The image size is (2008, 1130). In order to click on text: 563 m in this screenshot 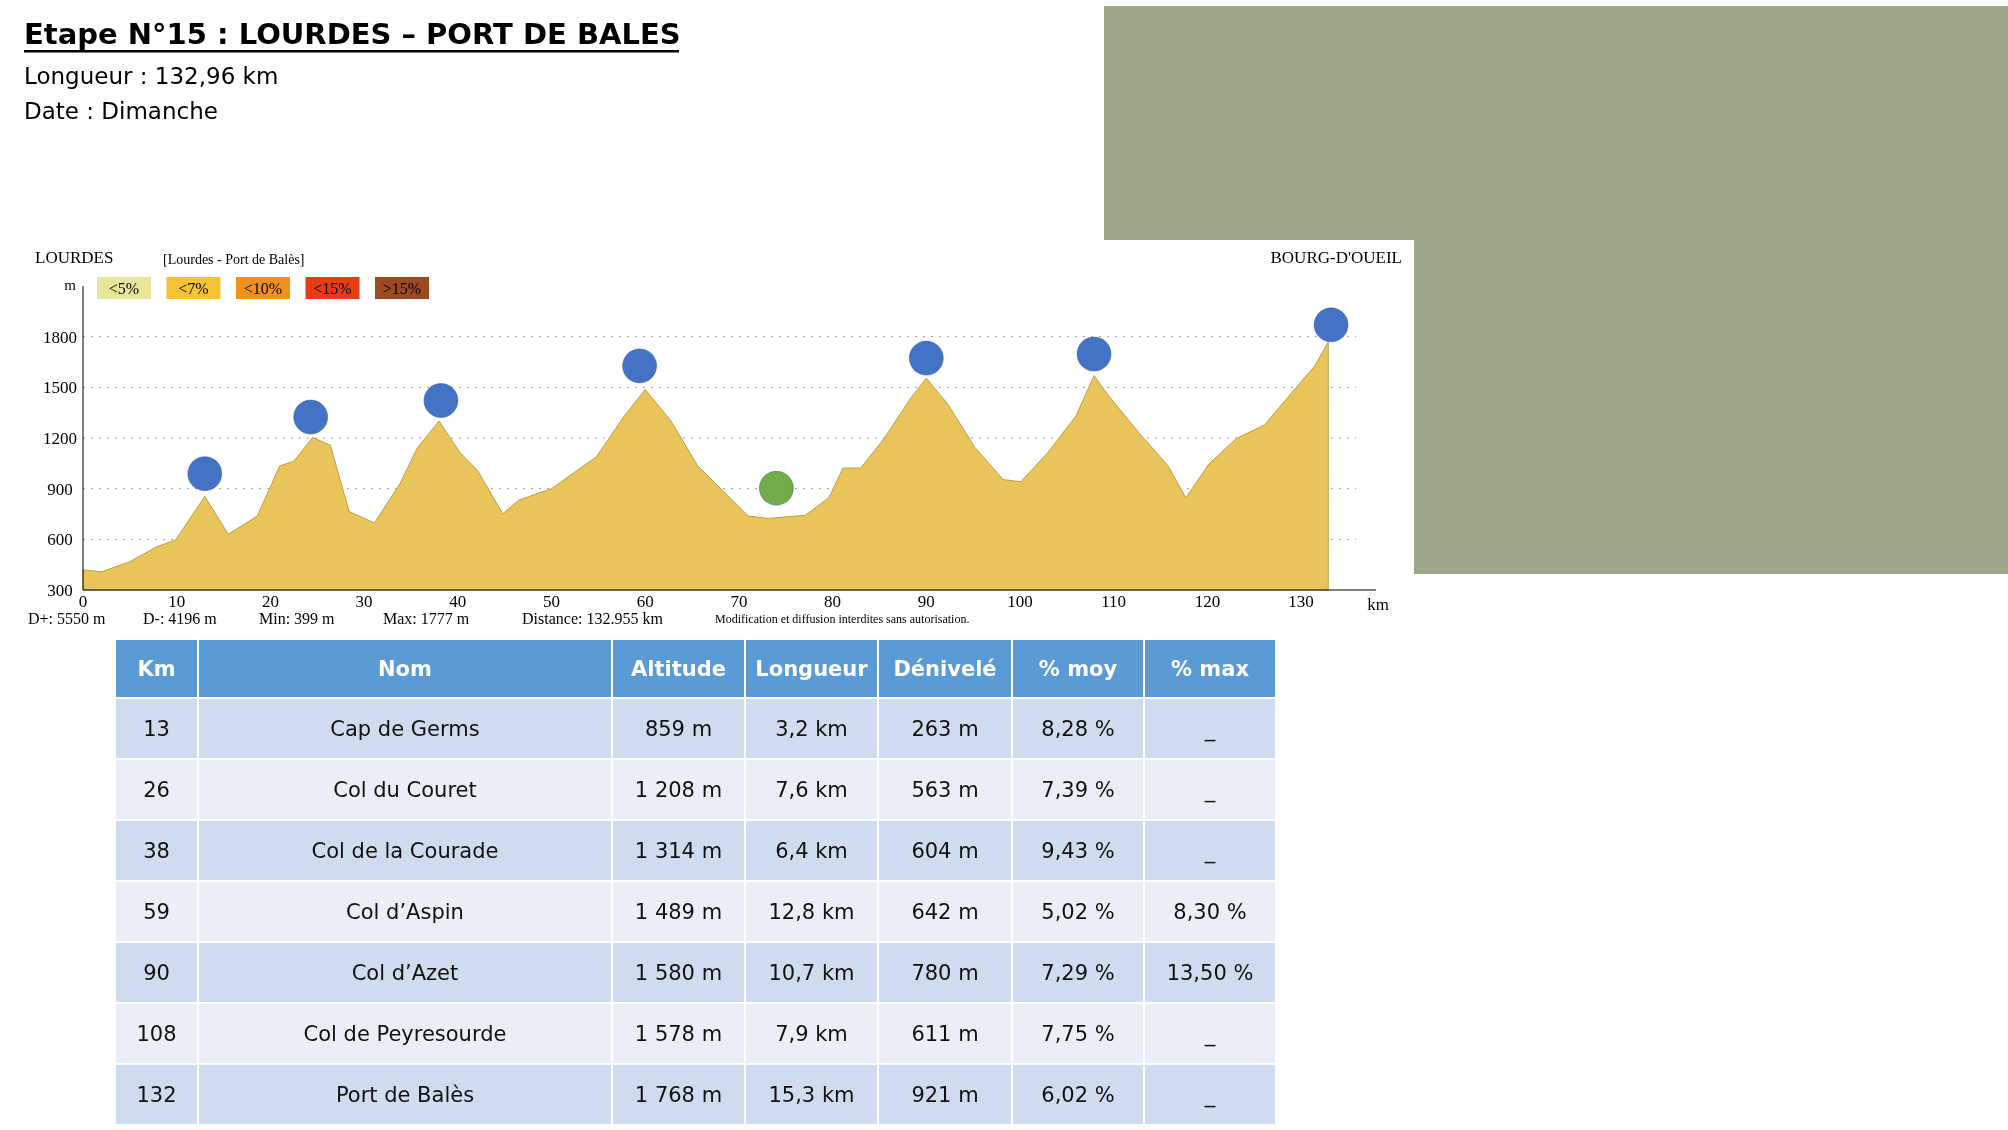, I will do `click(945, 790)`.